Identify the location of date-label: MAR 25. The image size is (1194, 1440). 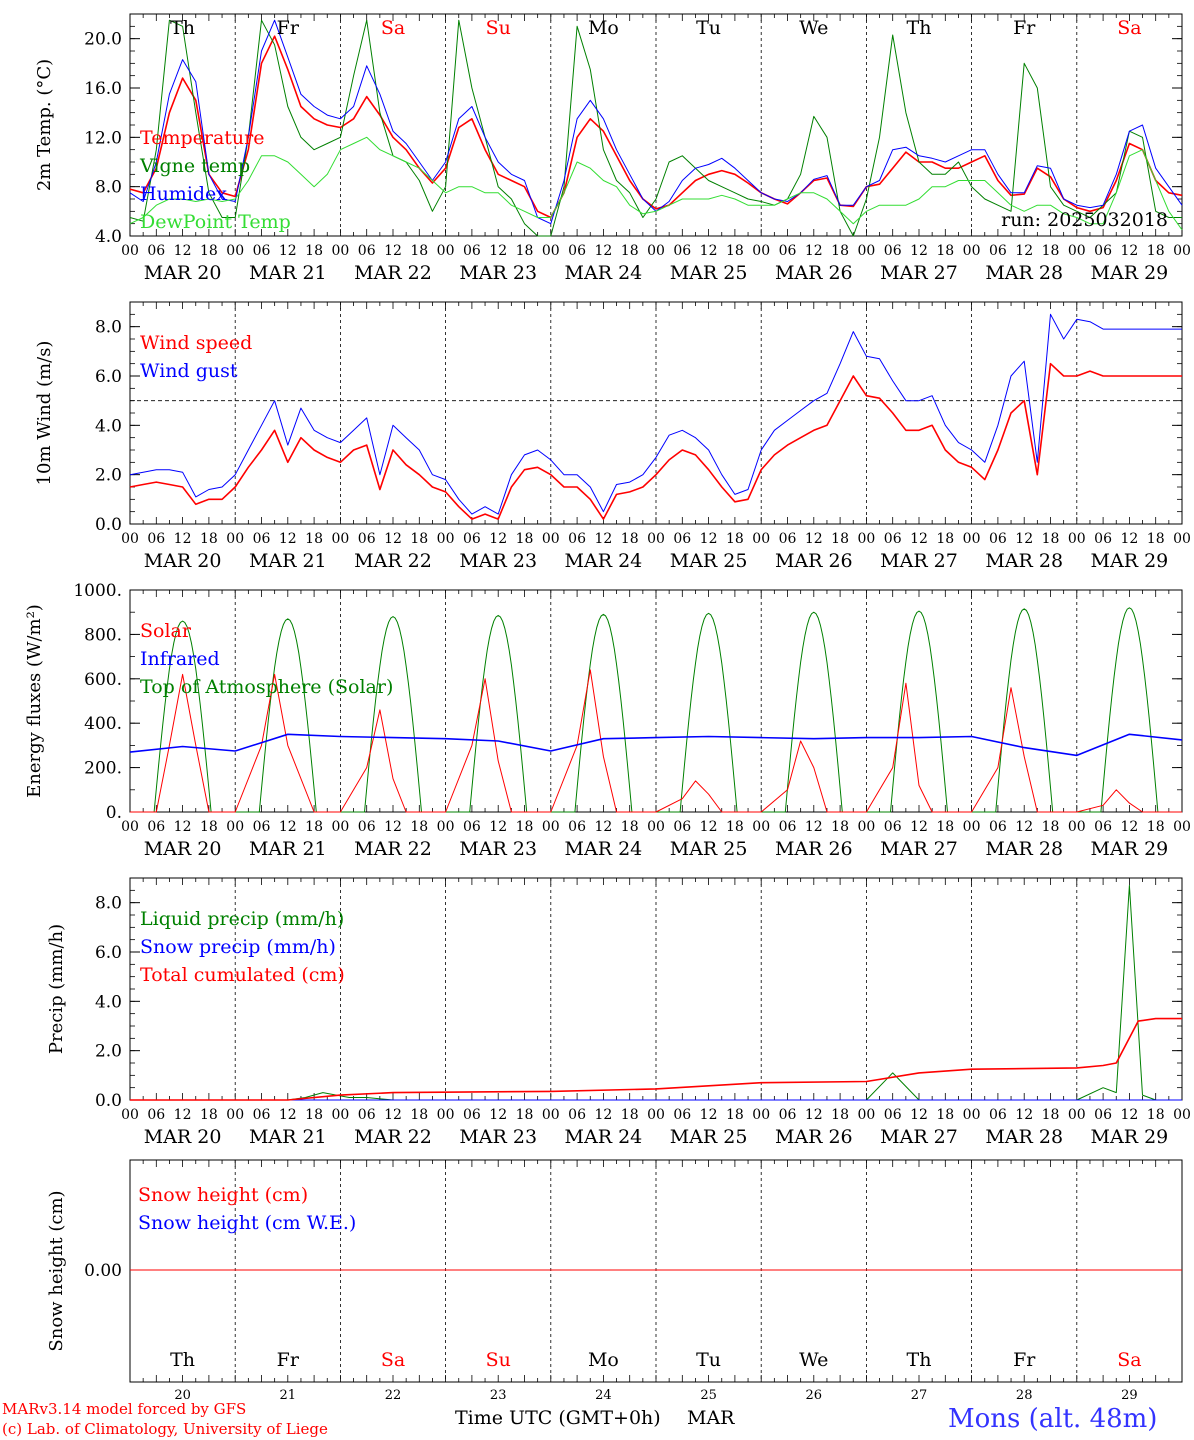
(709, 273).